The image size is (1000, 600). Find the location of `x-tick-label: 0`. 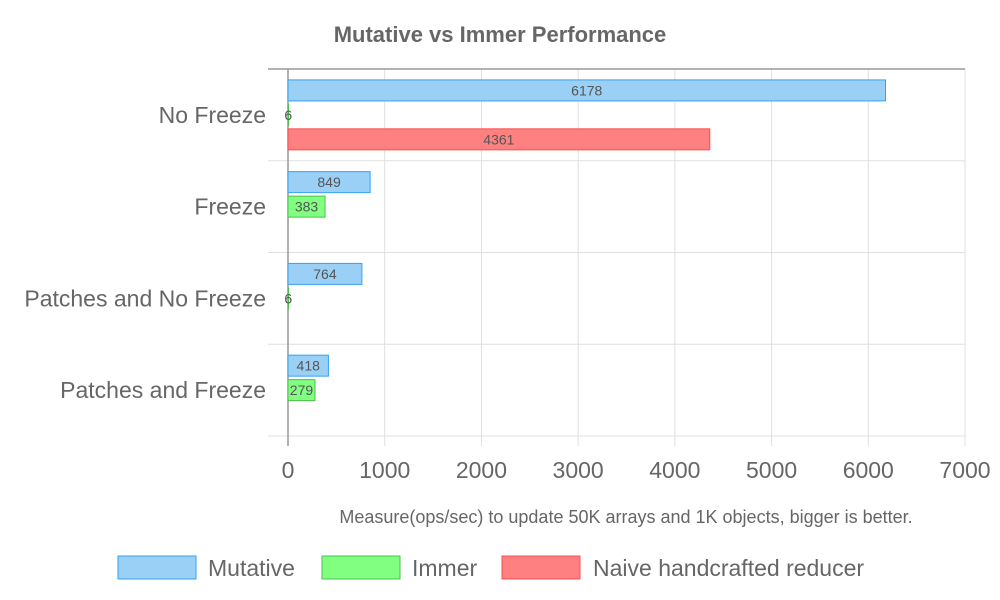

x-tick-label: 0 is located at coordinates (288, 470).